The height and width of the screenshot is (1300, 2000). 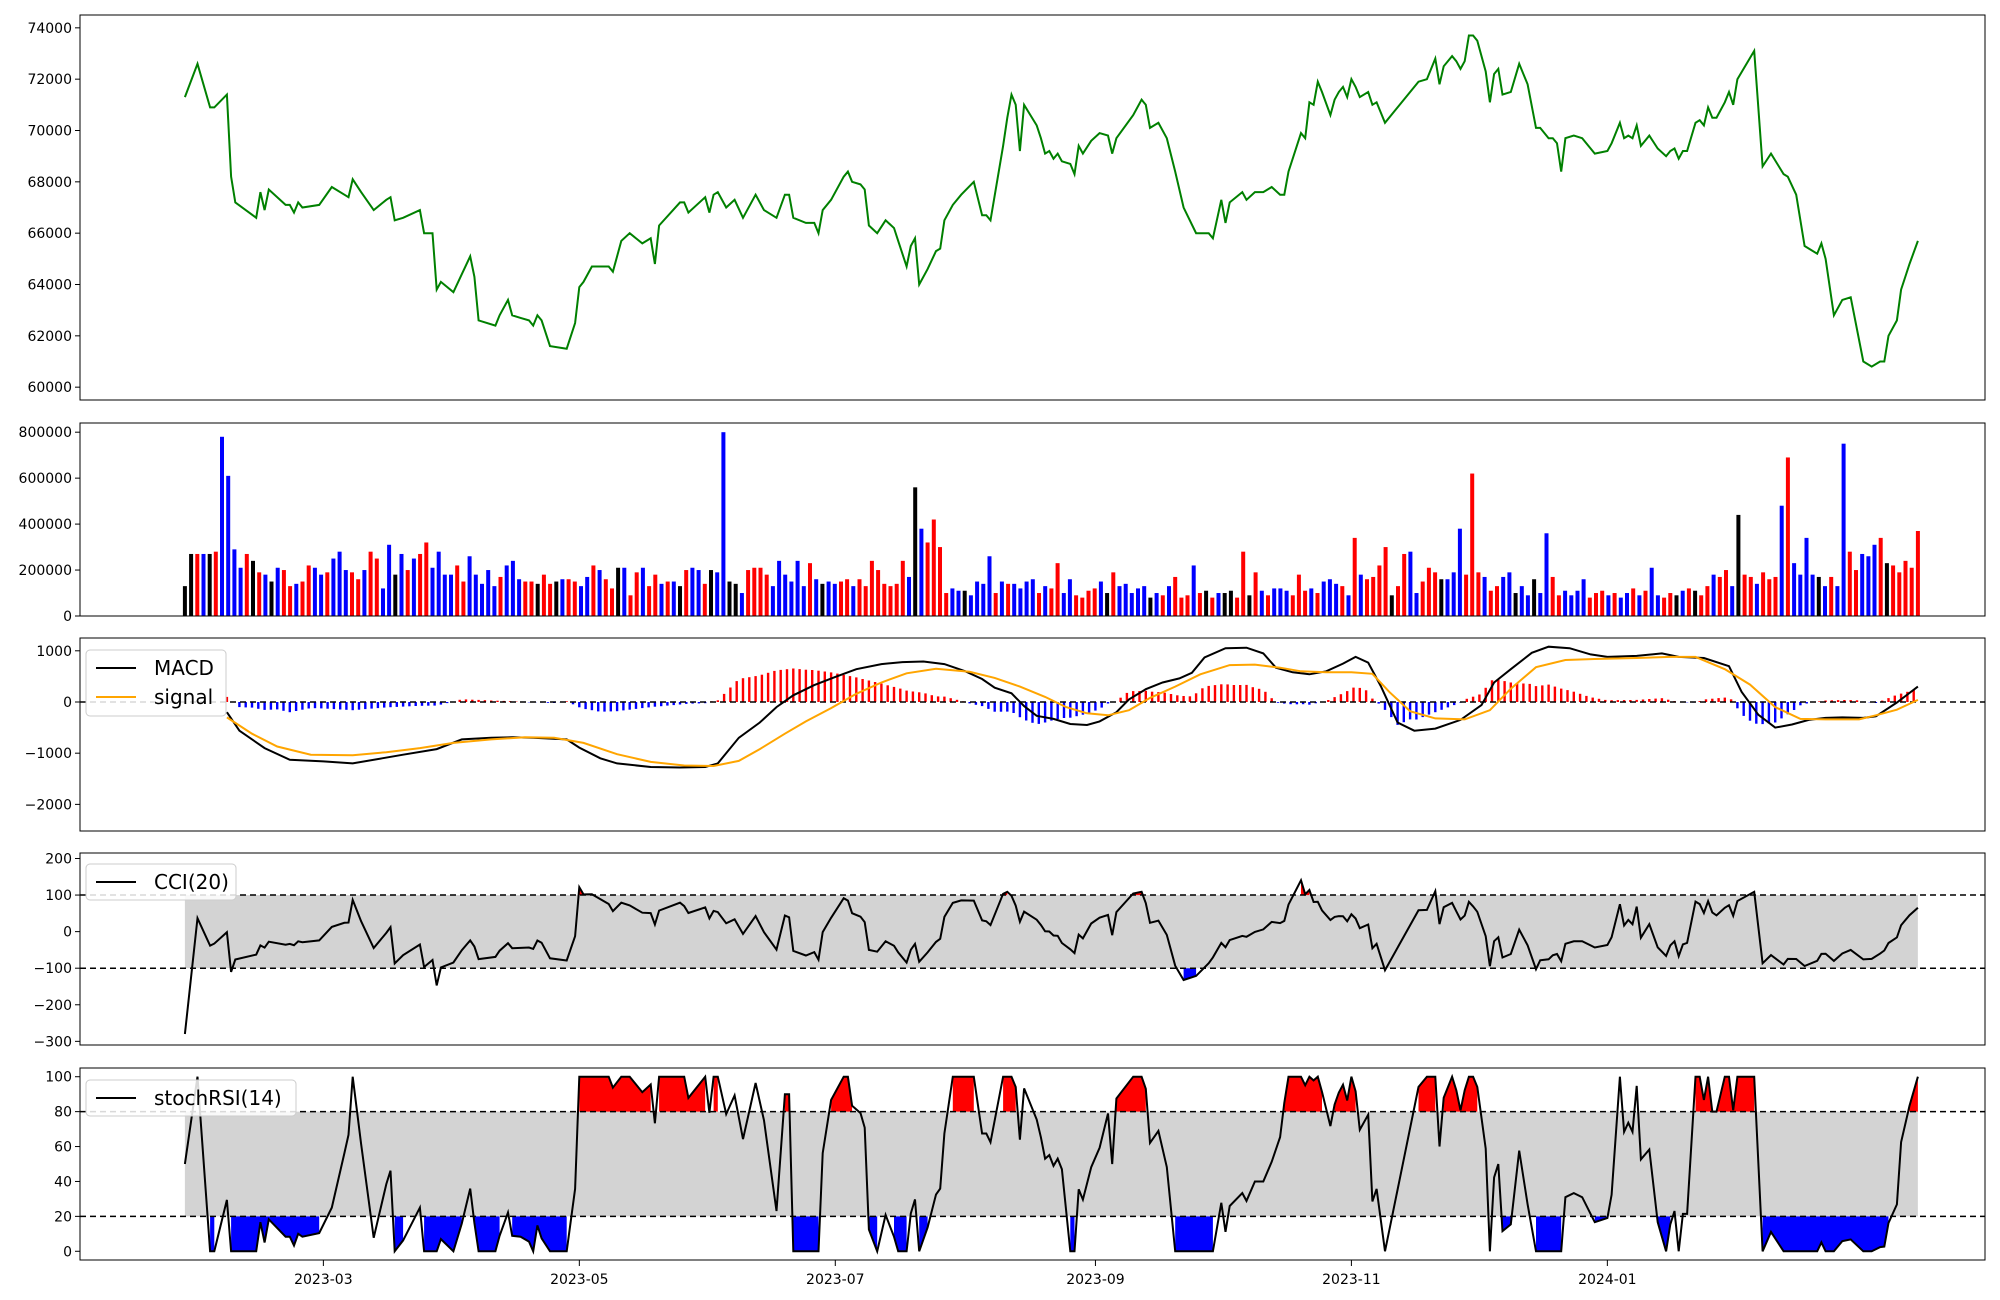 What do you see at coordinates (48, 754) in the screenshot?
I see `y-tick-label: −1000` at bounding box center [48, 754].